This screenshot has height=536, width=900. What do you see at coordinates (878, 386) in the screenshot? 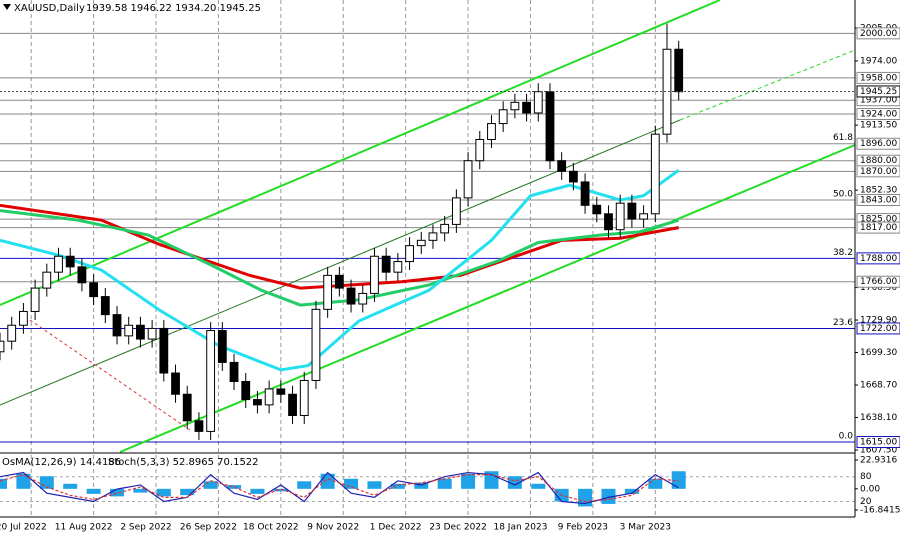
I see `y-tick-label: 1668.70` at bounding box center [878, 386].